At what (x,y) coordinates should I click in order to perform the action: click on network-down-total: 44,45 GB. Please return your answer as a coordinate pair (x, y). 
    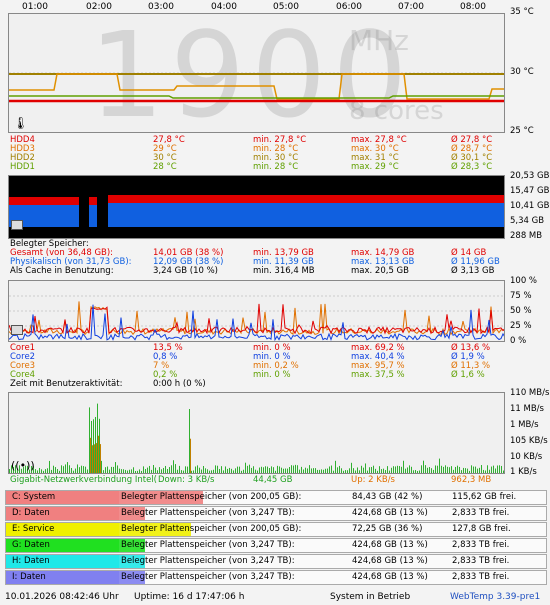
    Looking at the image, I should click on (273, 480).